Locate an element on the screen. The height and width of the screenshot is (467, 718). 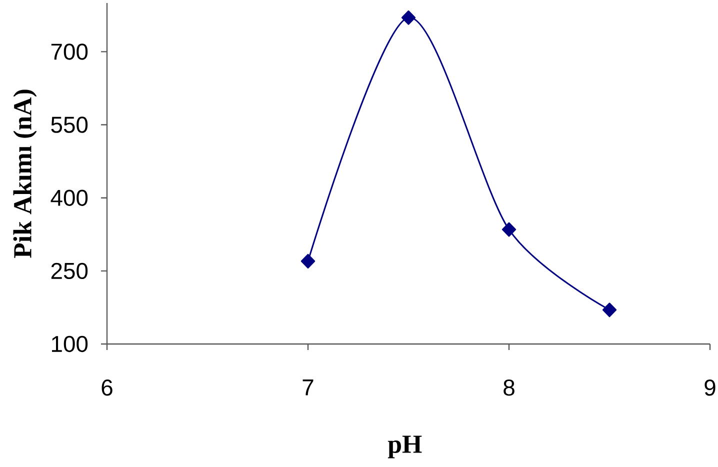
x-tick-label: 6 is located at coordinates (107, 388).